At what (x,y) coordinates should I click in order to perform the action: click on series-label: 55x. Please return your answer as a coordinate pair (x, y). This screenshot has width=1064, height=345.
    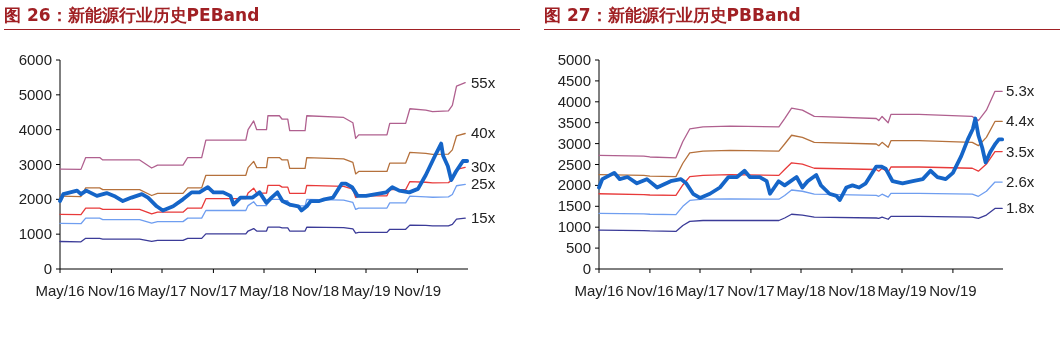
    Looking at the image, I should click on (483, 82).